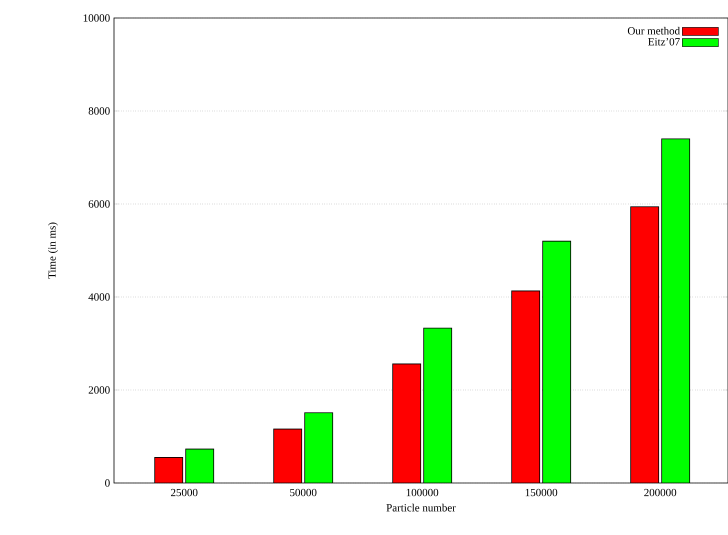 The width and height of the screenshot is (728, 535). Describe the element at coordinates (97, 18) in the screenshot. I see `y-tick-label: 10000` at that location.